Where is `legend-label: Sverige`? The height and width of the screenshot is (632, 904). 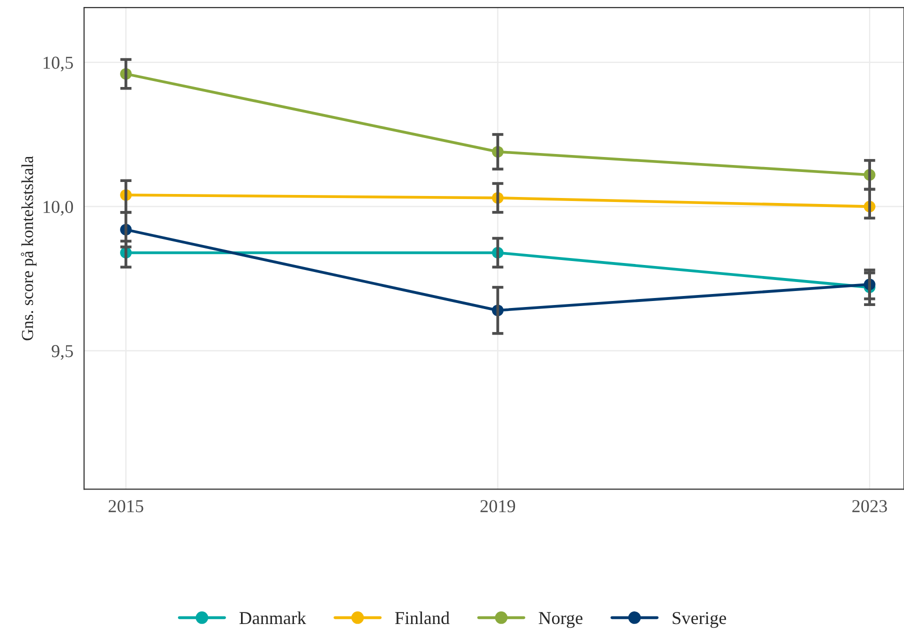
legend-label: Sverige is located at coordinates (699, 620).